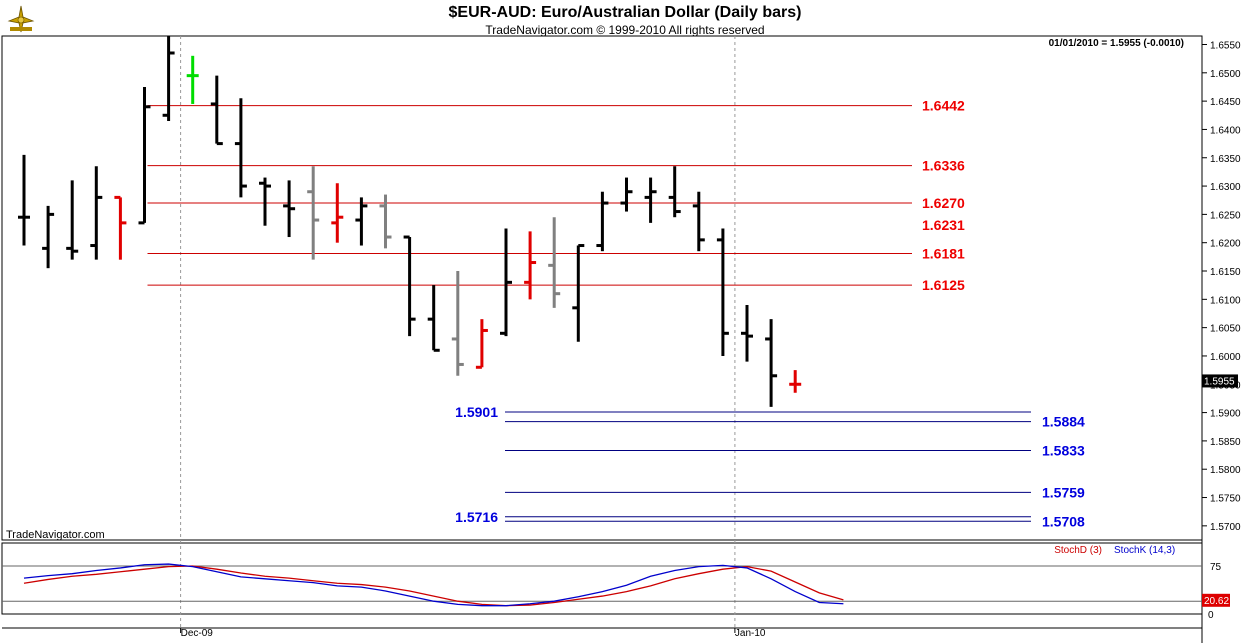  What do you see at coordinates (21, 19) in the screenshot?
I see `trade-navigator-logo-icon` at bounding box center [21, 19].